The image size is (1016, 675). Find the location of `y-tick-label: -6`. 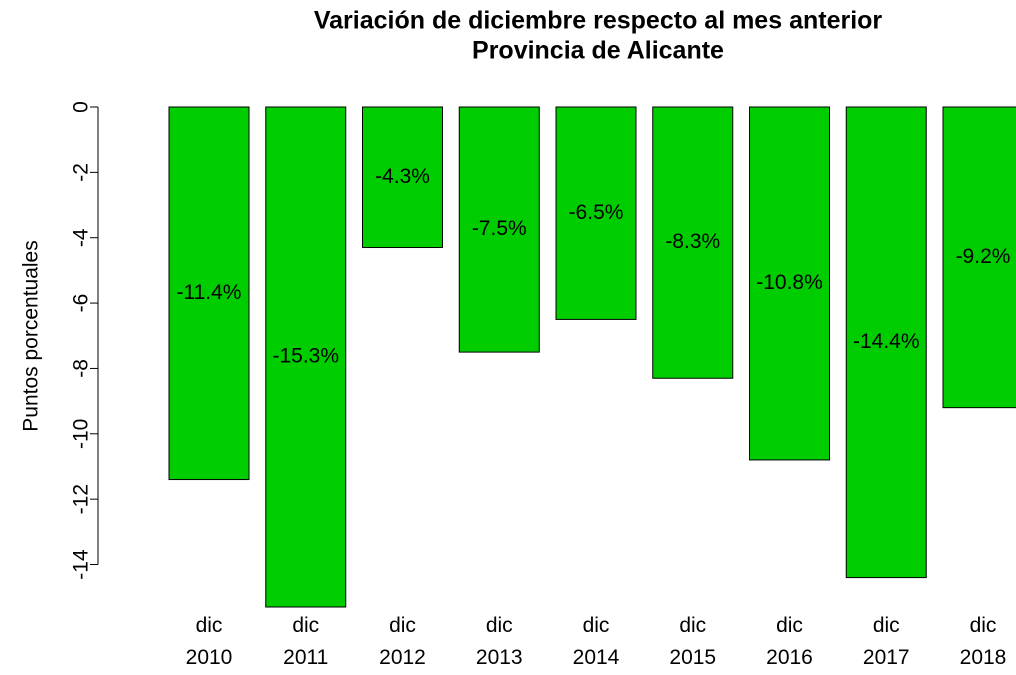

y-tick-label: -6 is located at coordinates (81, 303).